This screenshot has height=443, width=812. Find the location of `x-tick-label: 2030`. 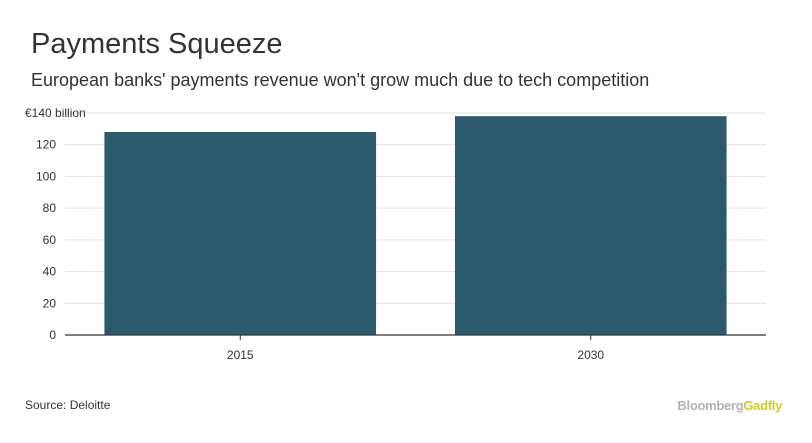

x-tick-label: 2030 is located at coordinates (590, 355).